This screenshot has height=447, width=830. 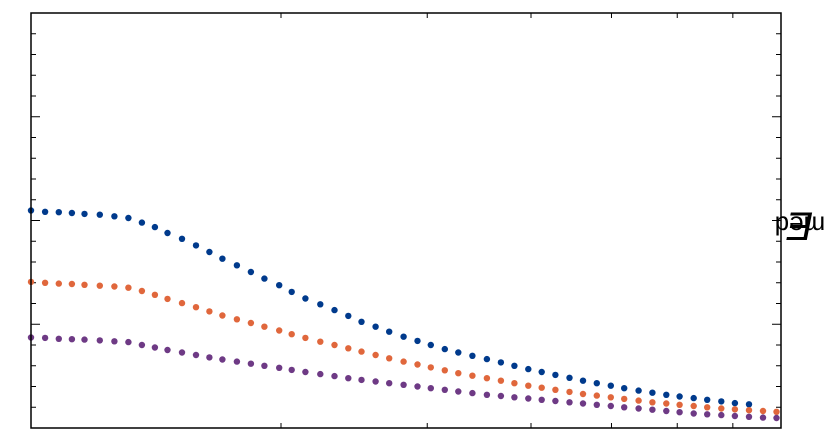 I want to click on y-axis-label-subscript: med, so click(x=800, y=225).